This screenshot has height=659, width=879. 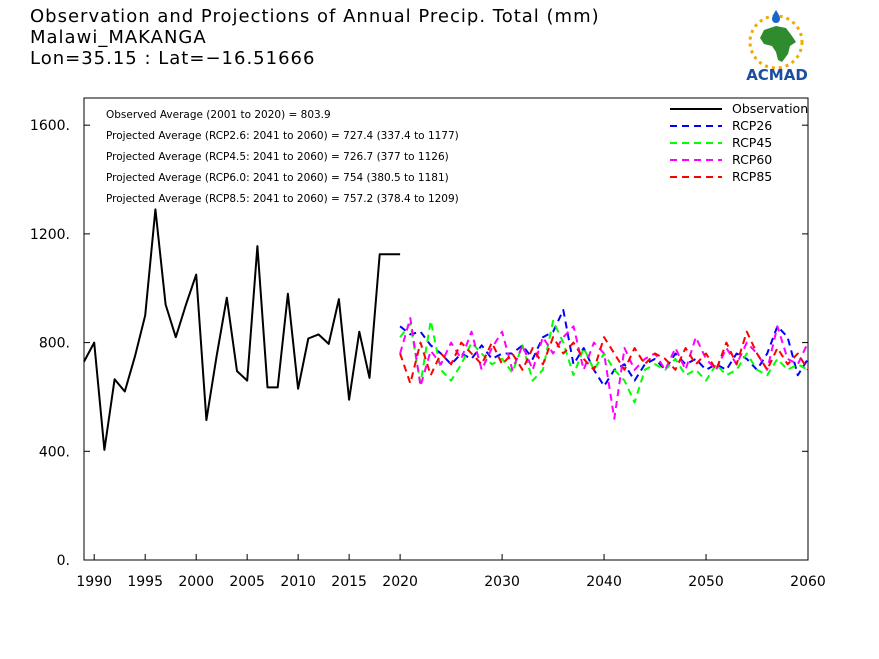 What do you see at coordinates (173, 58) in the screenshot?
I see `station-coords: Lon=35.15 : Lat=−16.51666` at bounding box center [173, 58].